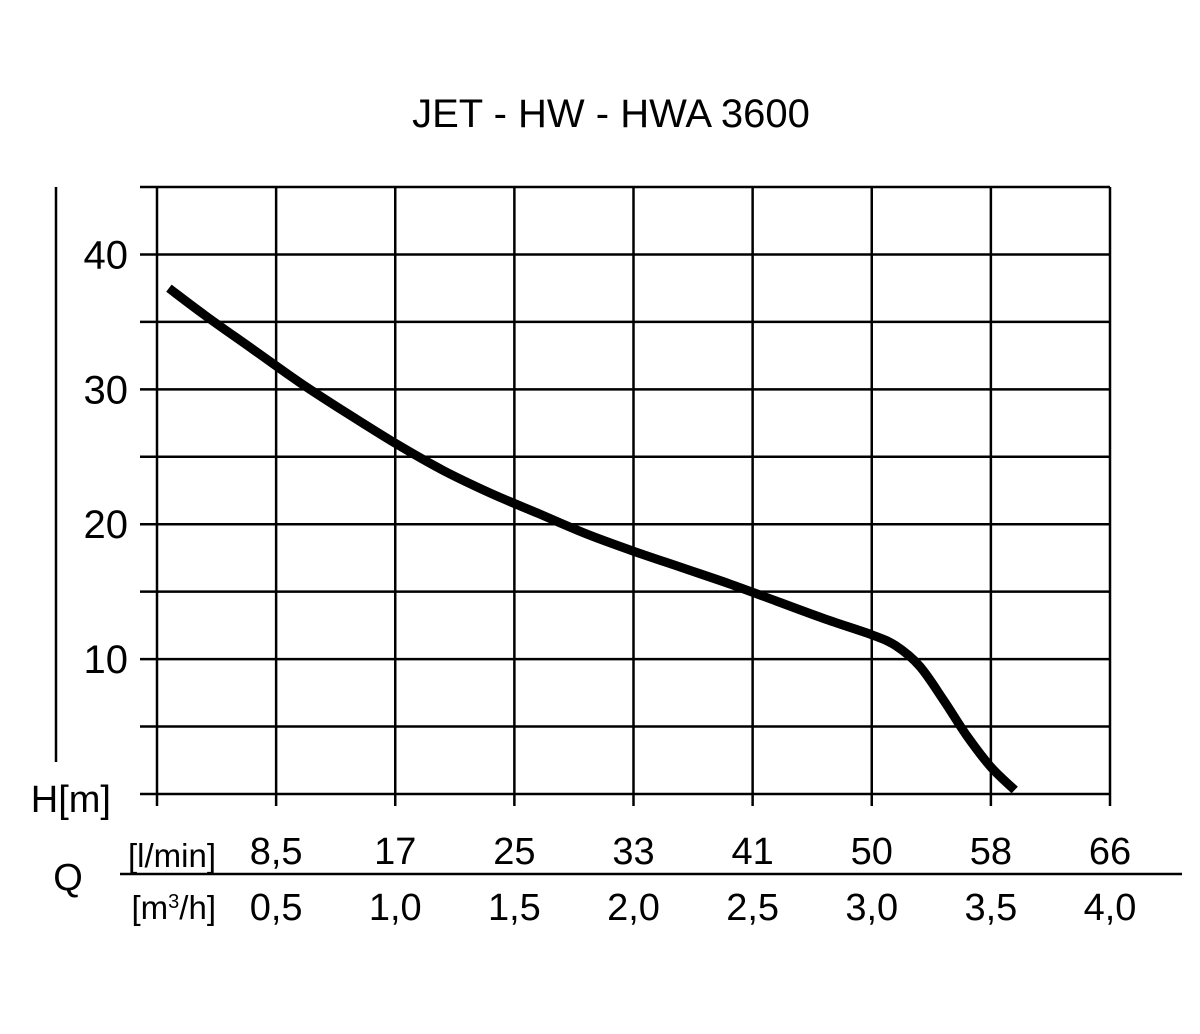 Image resolution: width=1200 pixels, height=1034 pixels. Describe the element at coordinates (106, 660) in the screenshot. I see `y-tick-label-10: 10` at that location.